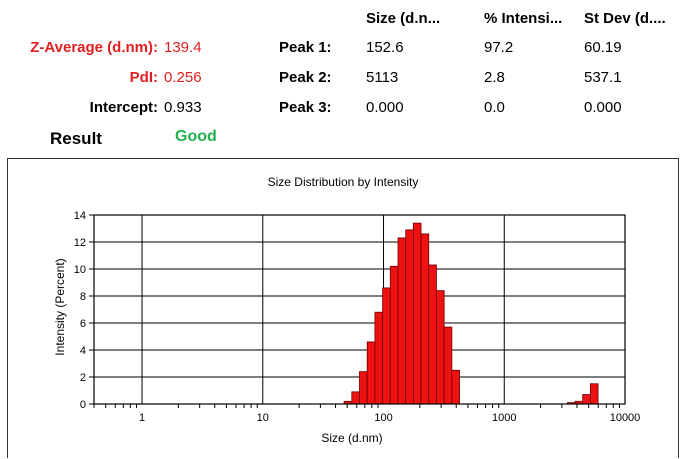  Describe the element at coordinates (494, 107) in the screenshot. I see `peak-3-intensity: 0.0` at that location.